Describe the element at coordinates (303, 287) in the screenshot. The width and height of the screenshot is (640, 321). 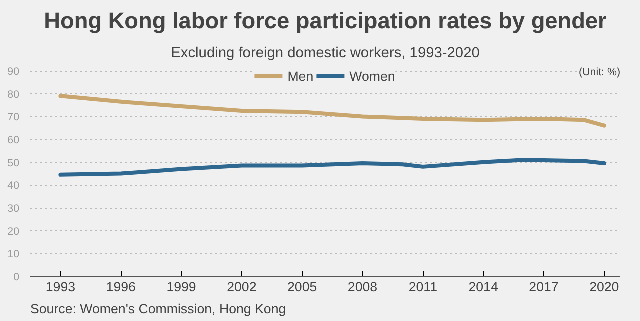
I see `x-tick-label: 2005` at that location.